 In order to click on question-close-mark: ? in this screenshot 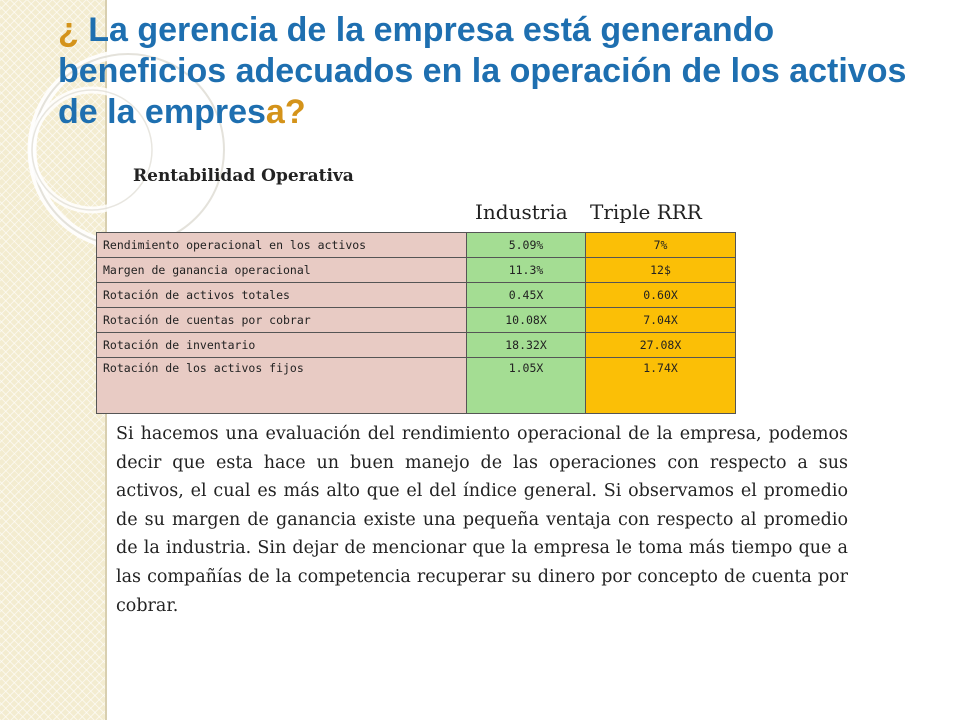, I will do `click(295, 112)`.